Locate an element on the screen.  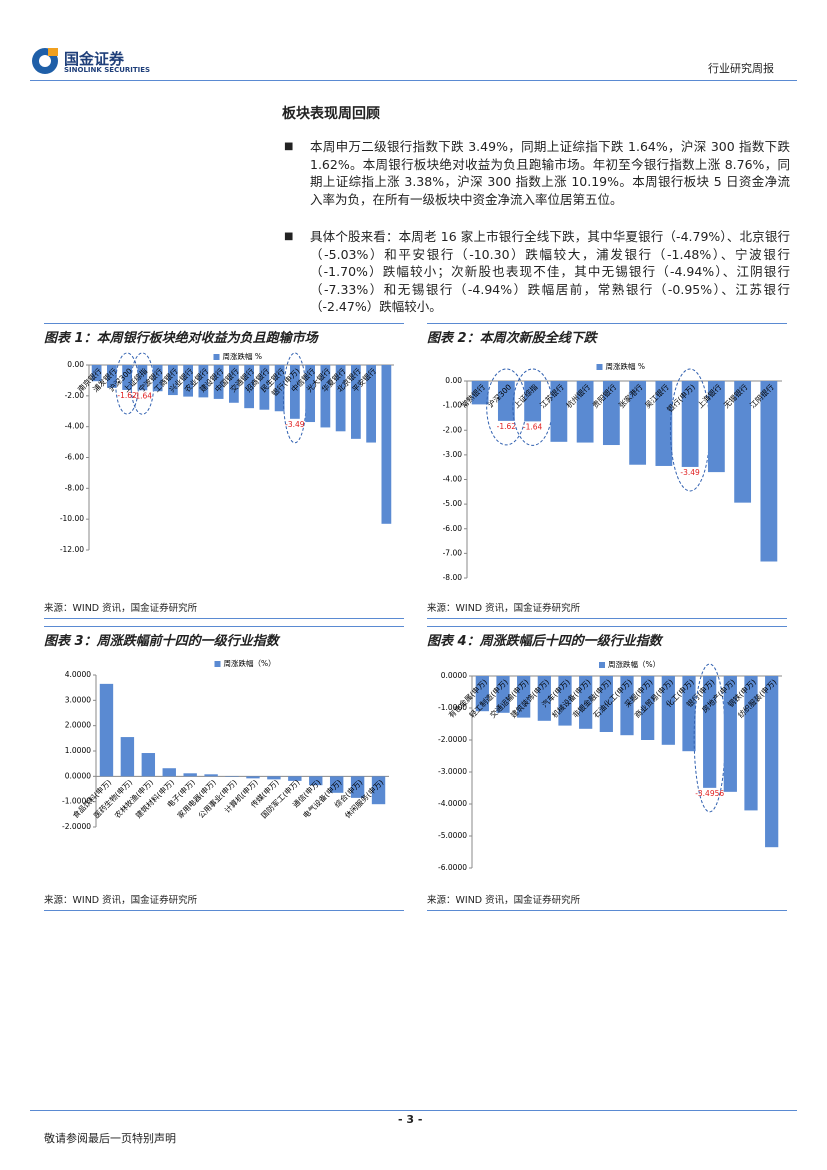
y-tick-label: -12.00 is located at coordinates (72, 549).